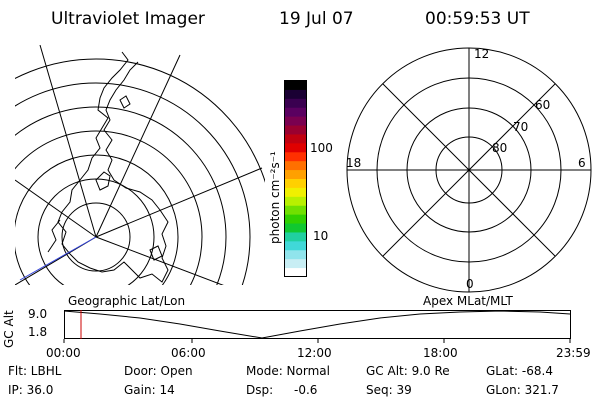 The height and width of the screenshot is (400, 600). I want to click on timeline-y-axis-label: GC Alt, so click(9, 329).